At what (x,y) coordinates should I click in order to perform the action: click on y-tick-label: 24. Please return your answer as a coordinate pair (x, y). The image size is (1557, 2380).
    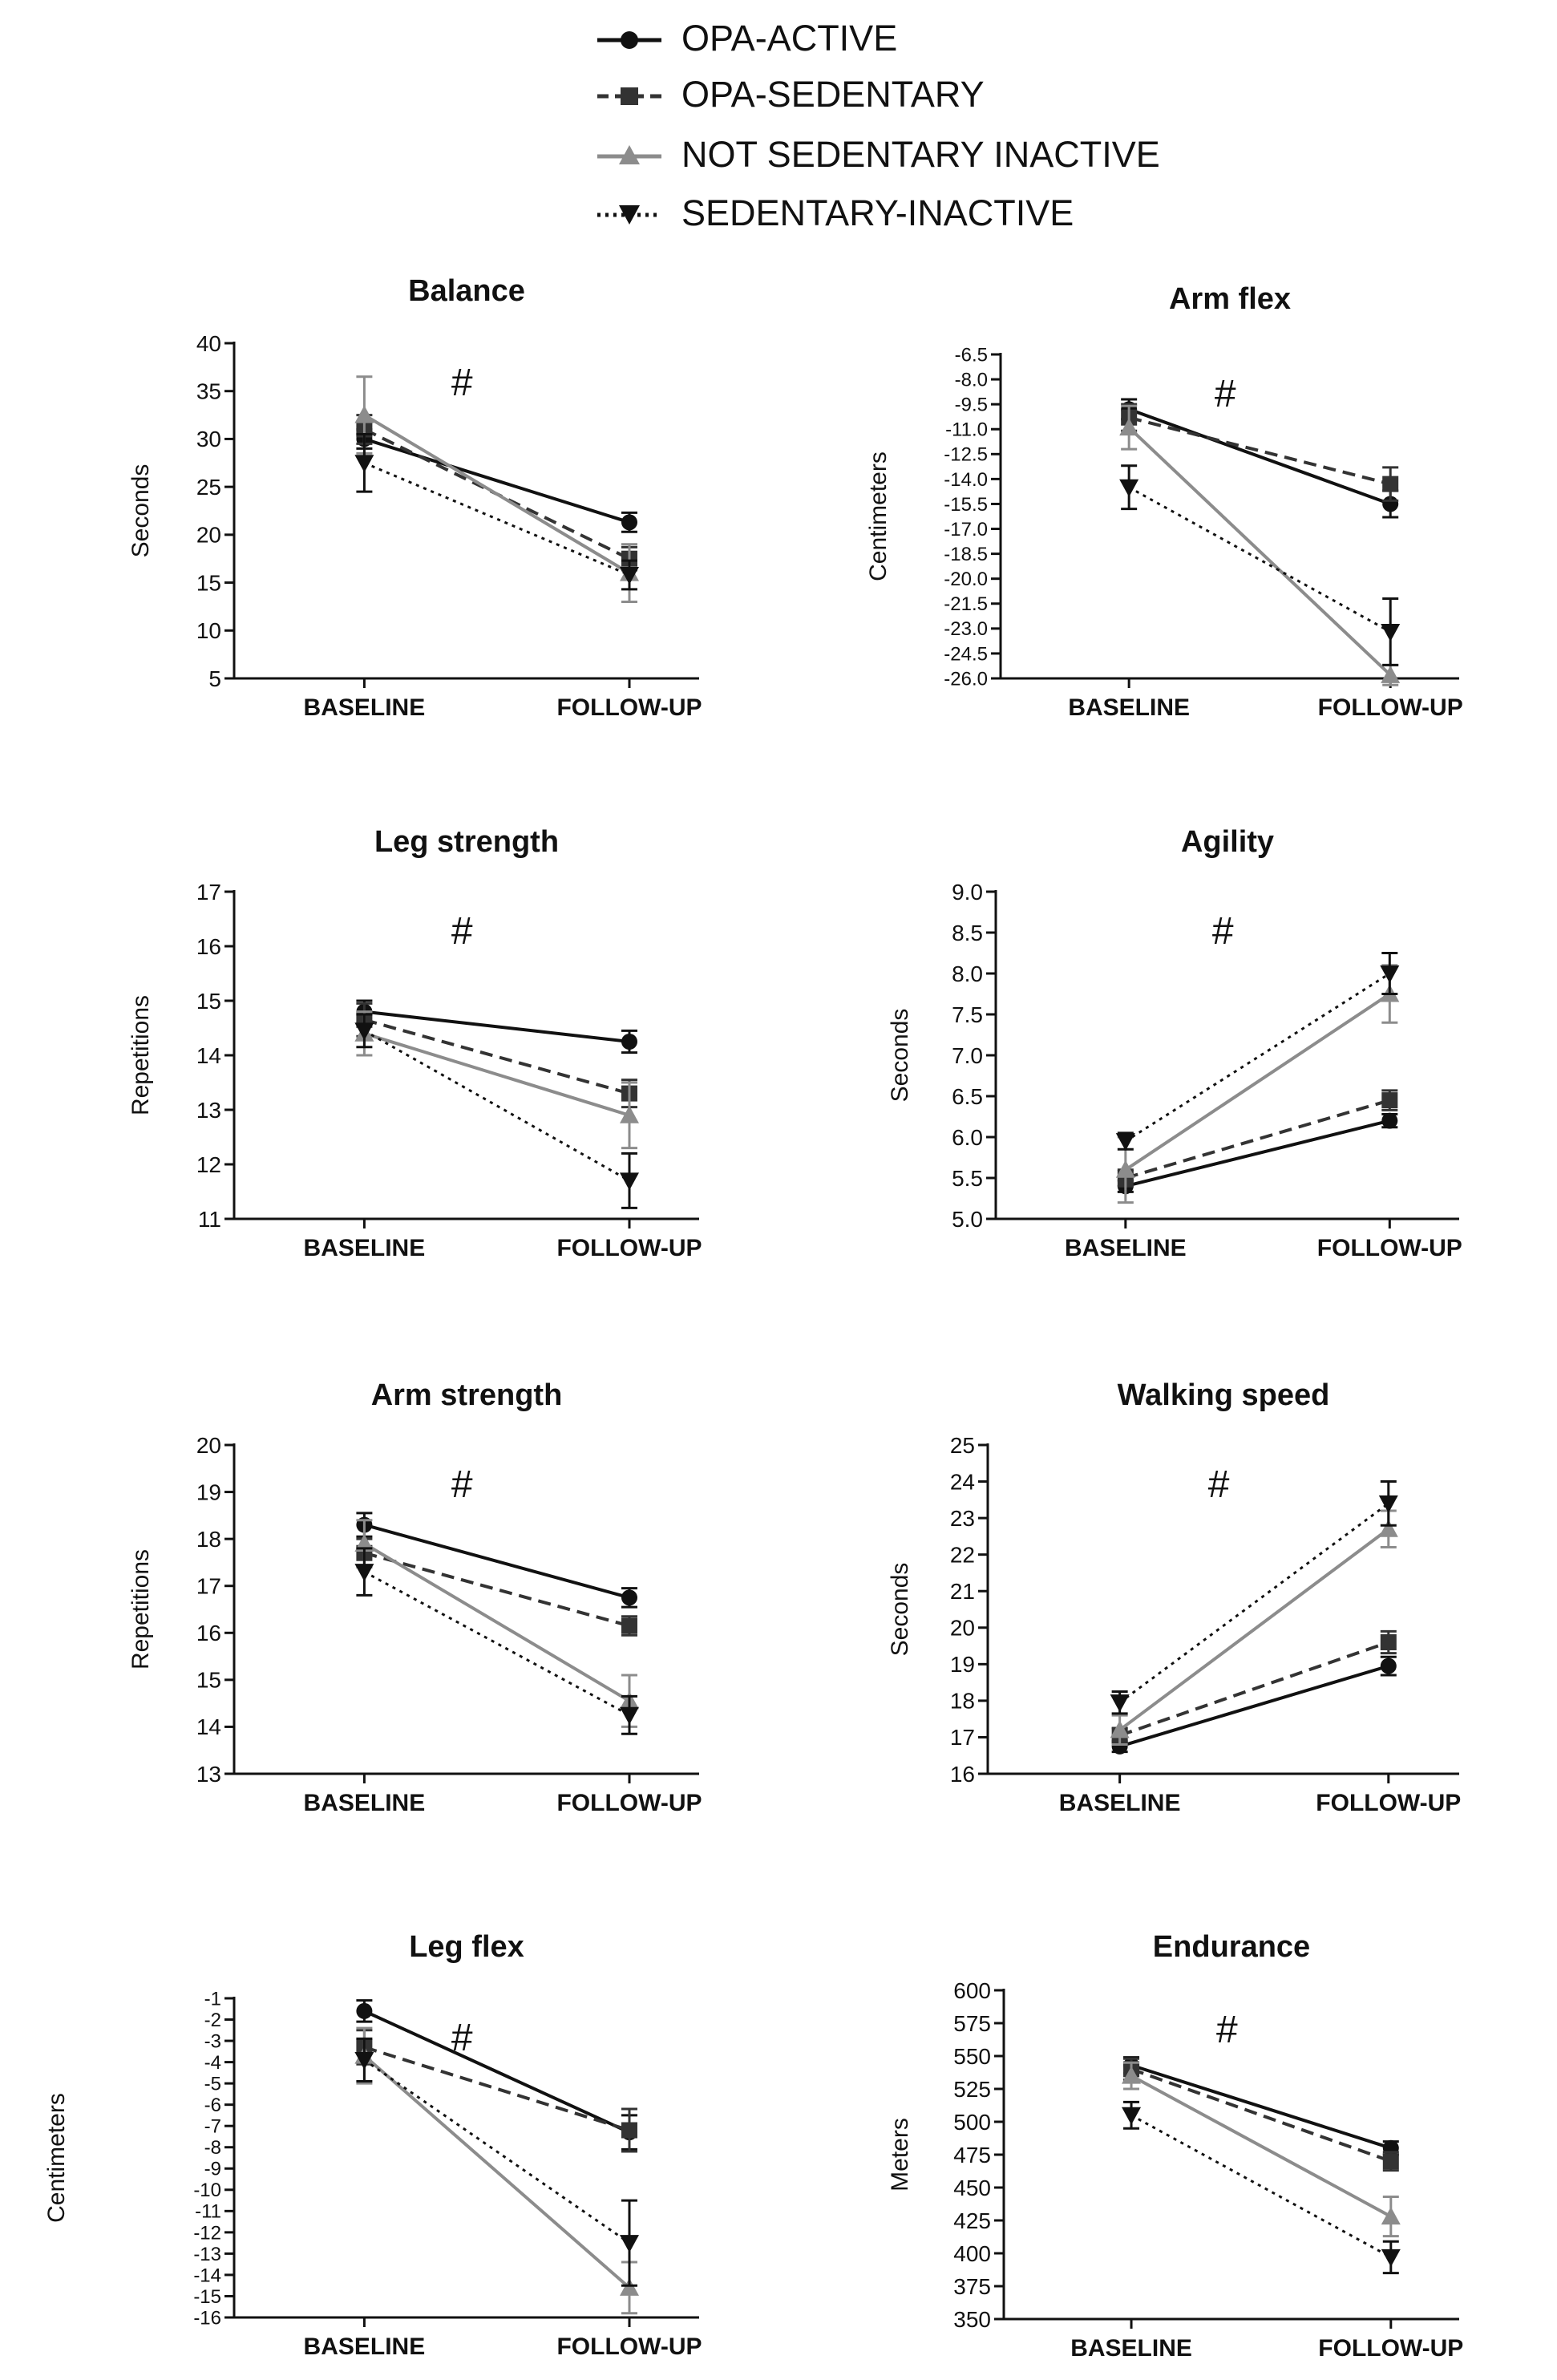
    Looking at the image, I should click on (963, 1481).